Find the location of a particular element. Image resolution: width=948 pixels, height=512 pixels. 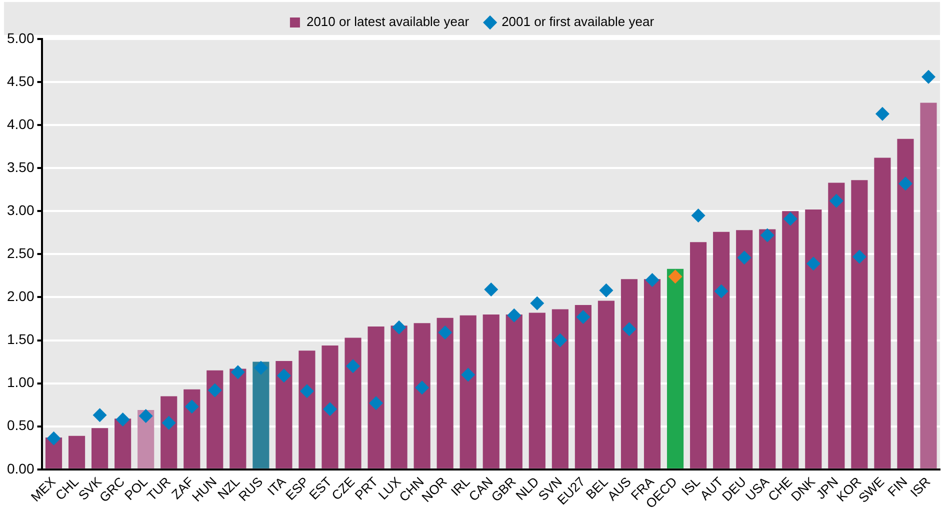

y-tick-label: 0.50 is located at coordinates (20, 425).